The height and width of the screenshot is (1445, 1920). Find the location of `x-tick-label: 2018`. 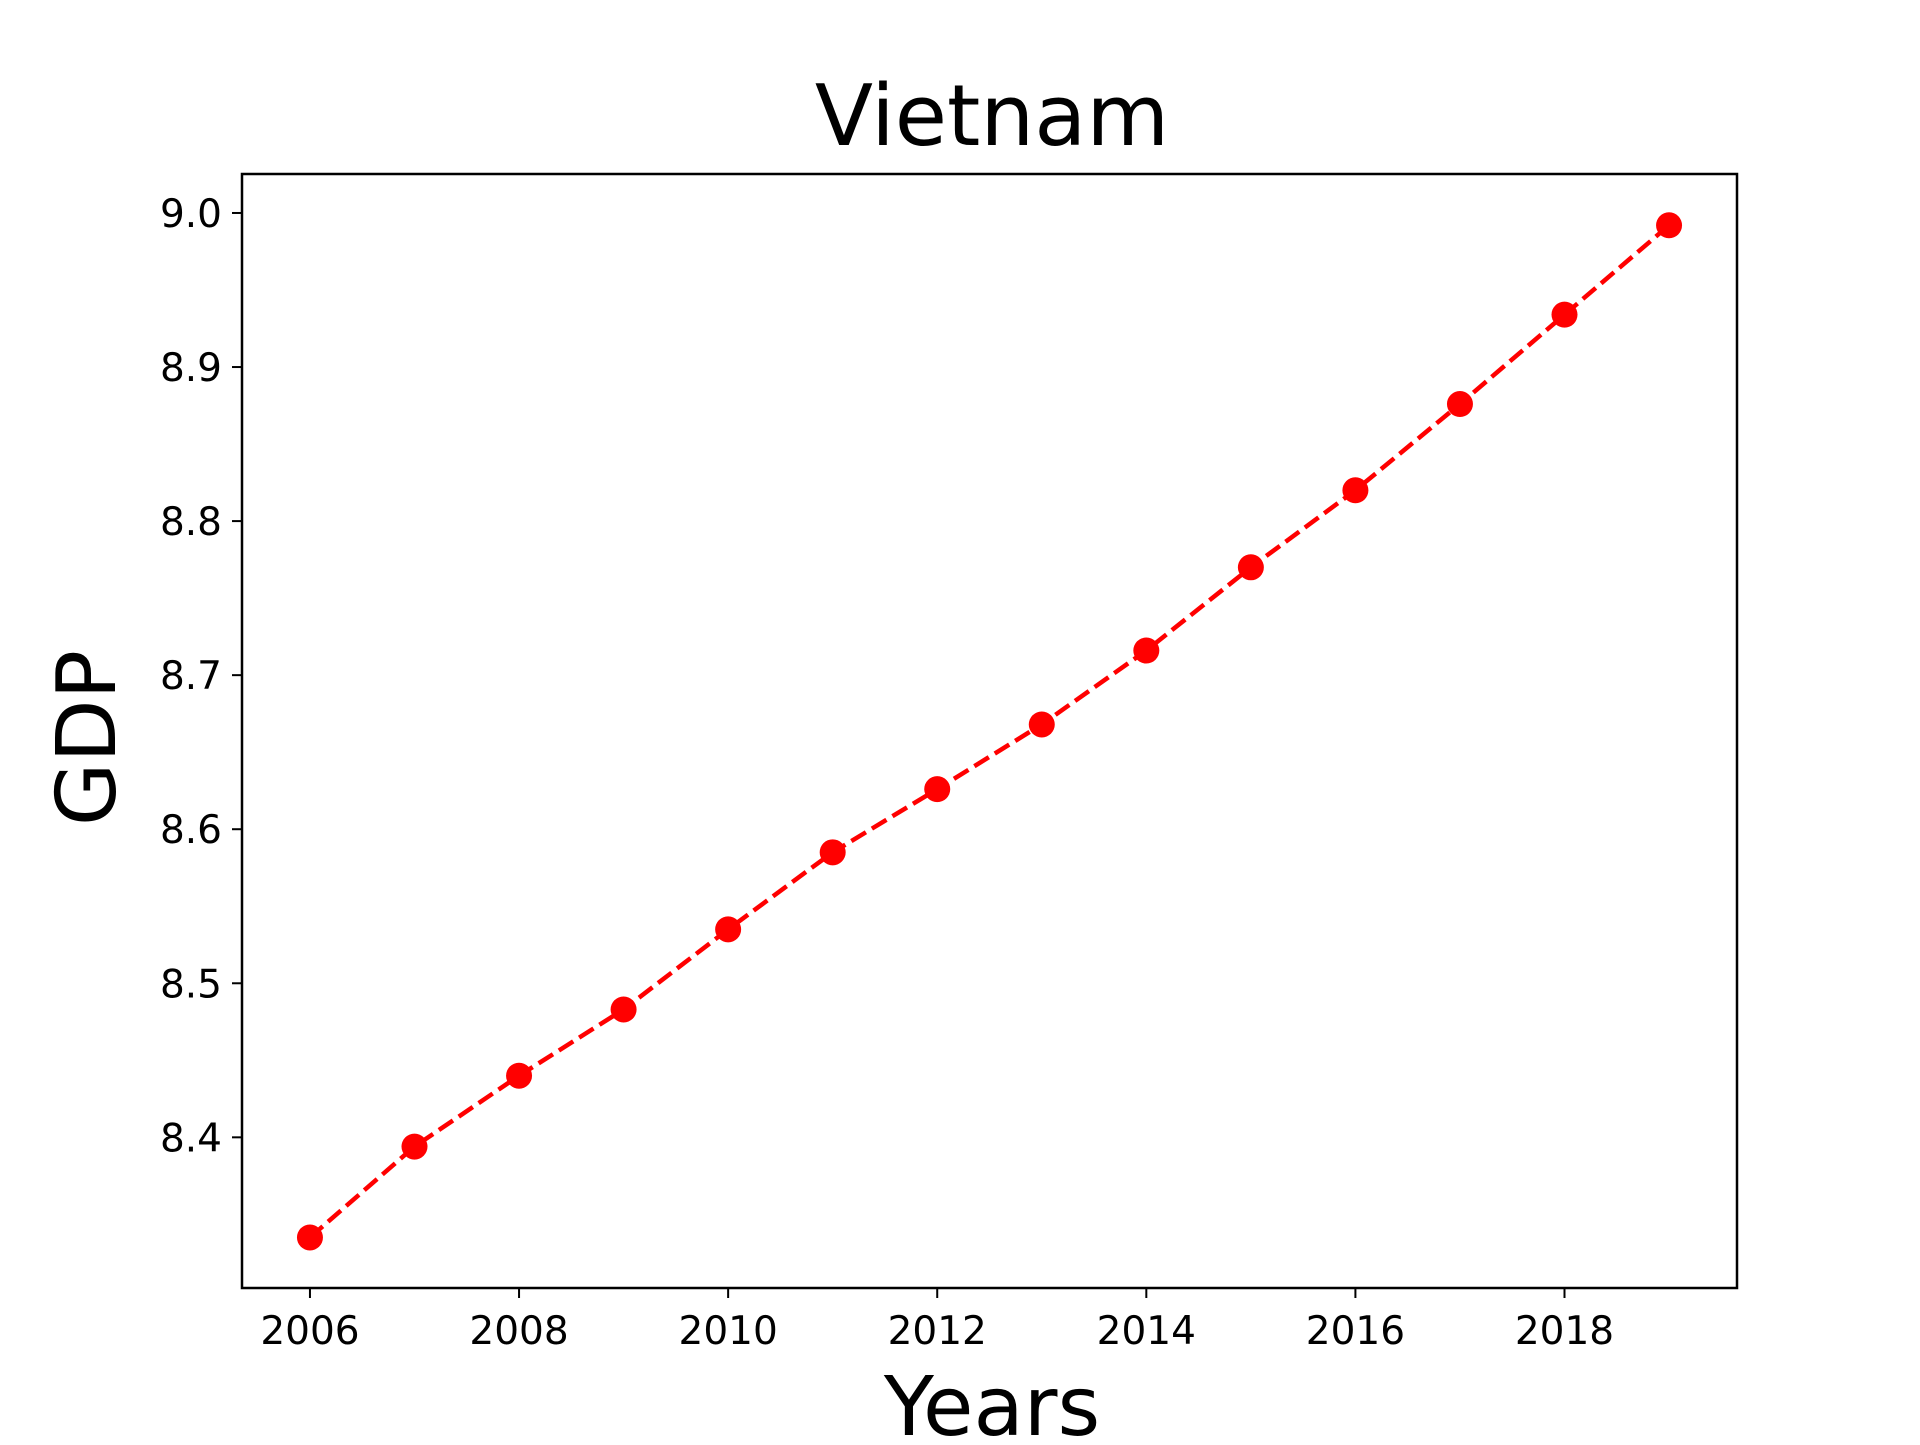

x-tick-label: 2018 is located at coordinates (1564, 1331).